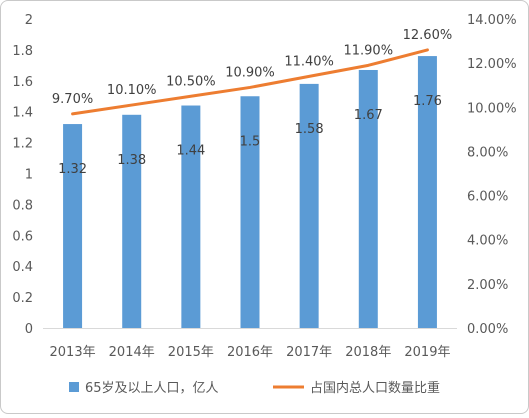 Image resolution: width=529 pixels, height=418 pixels. What do you see at coordinates (492, 108) in the screenshot?
I see `right-axis-tick-label: 10.00%` at bounding box center [492, 108].